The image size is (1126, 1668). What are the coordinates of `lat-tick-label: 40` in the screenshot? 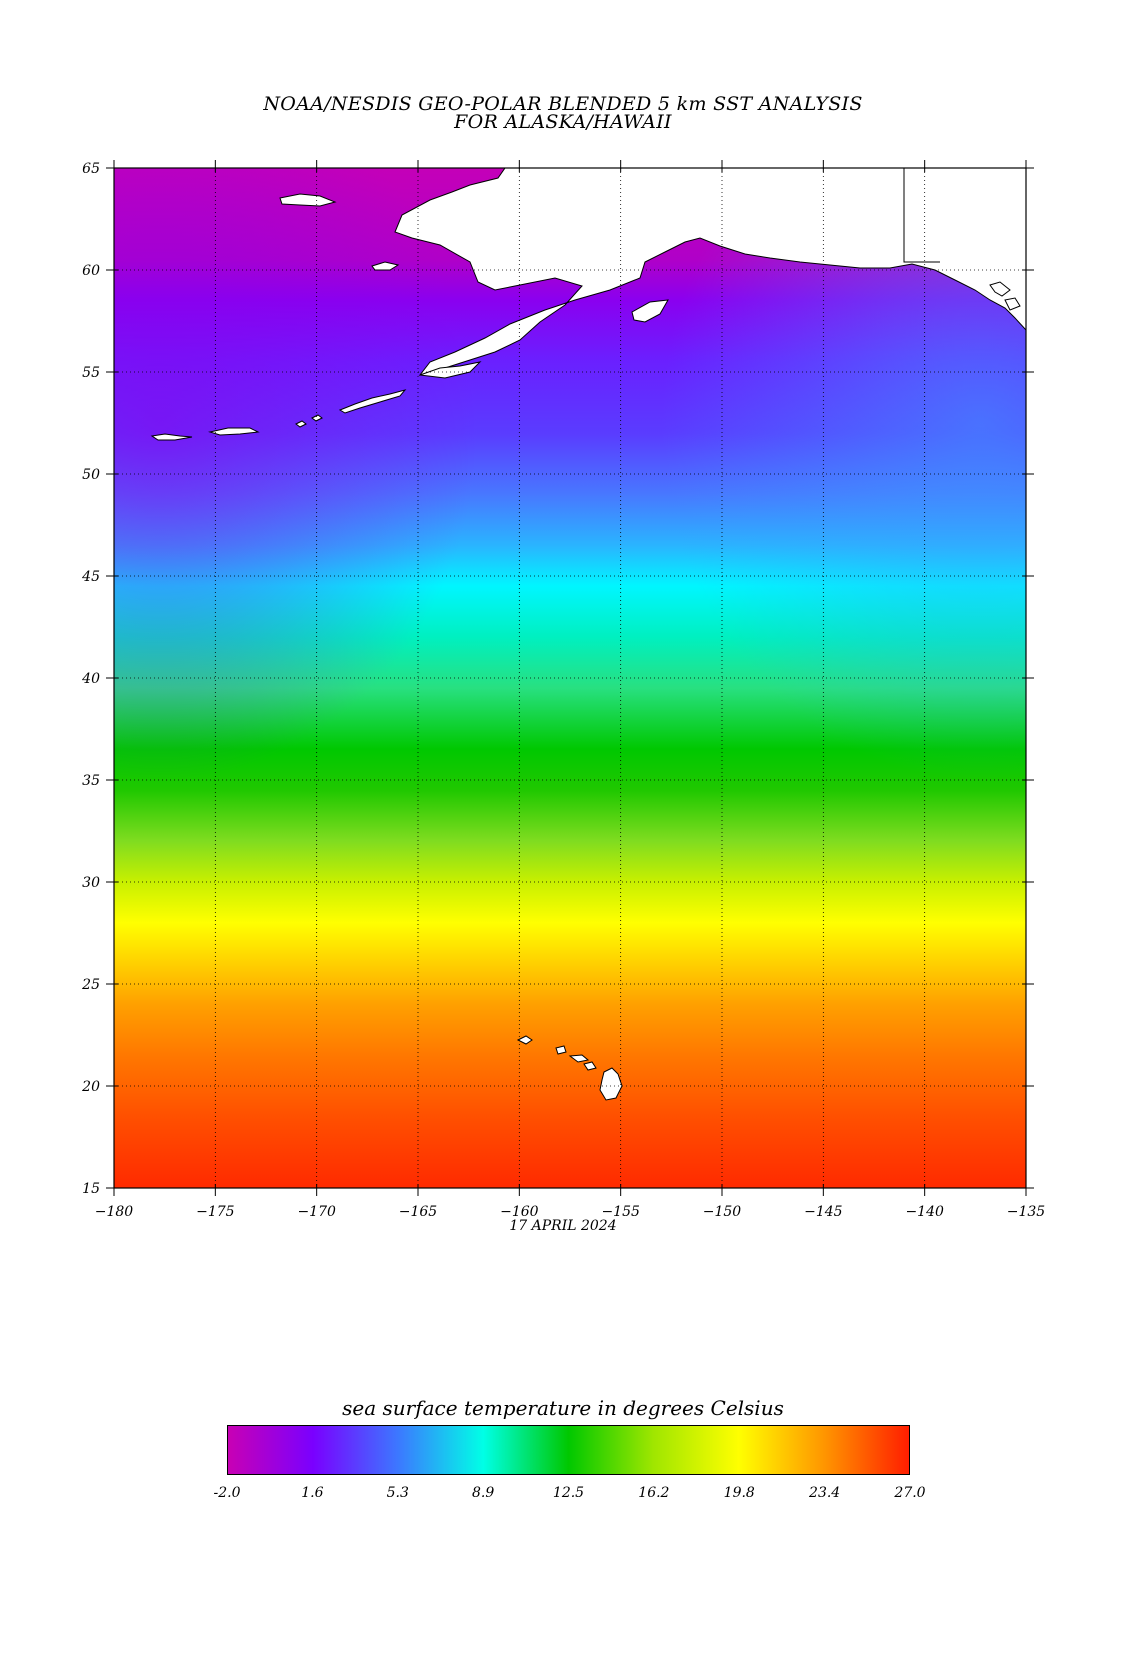 It's located at (90, 679).